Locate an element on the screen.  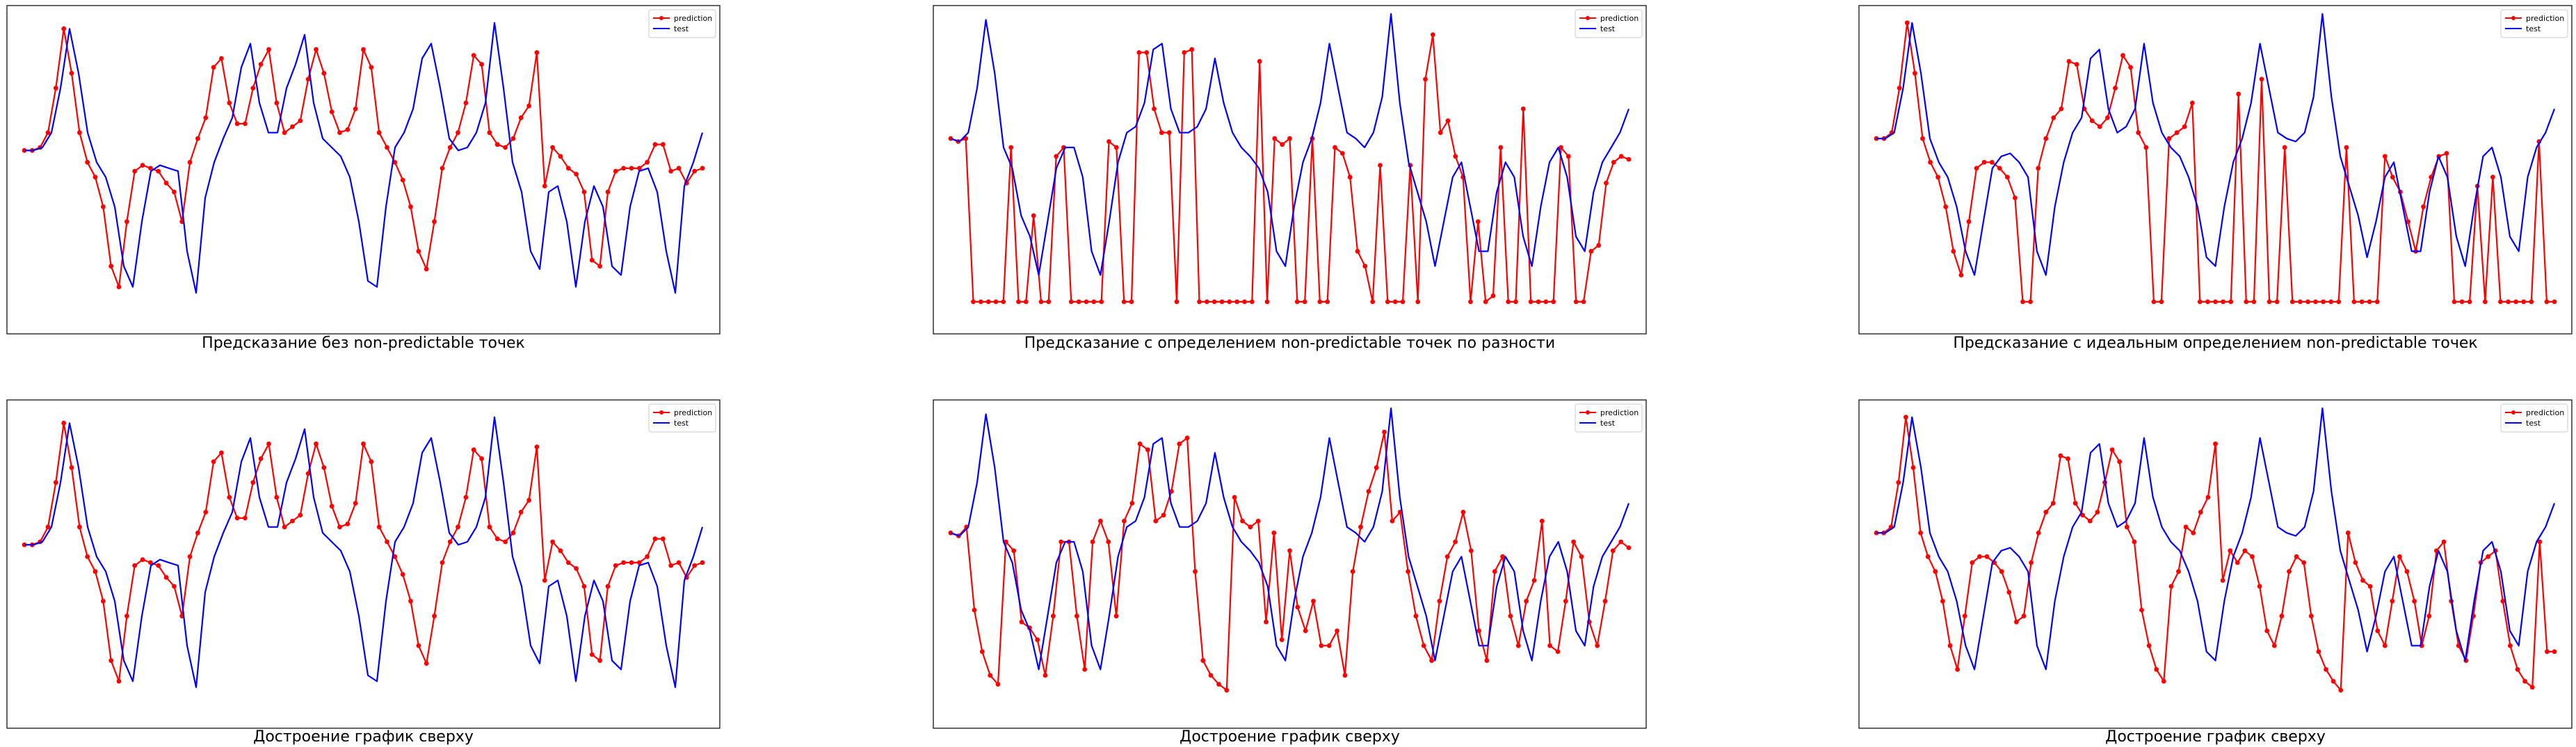
legend: prediction test is located at coordinates (1609, 418).